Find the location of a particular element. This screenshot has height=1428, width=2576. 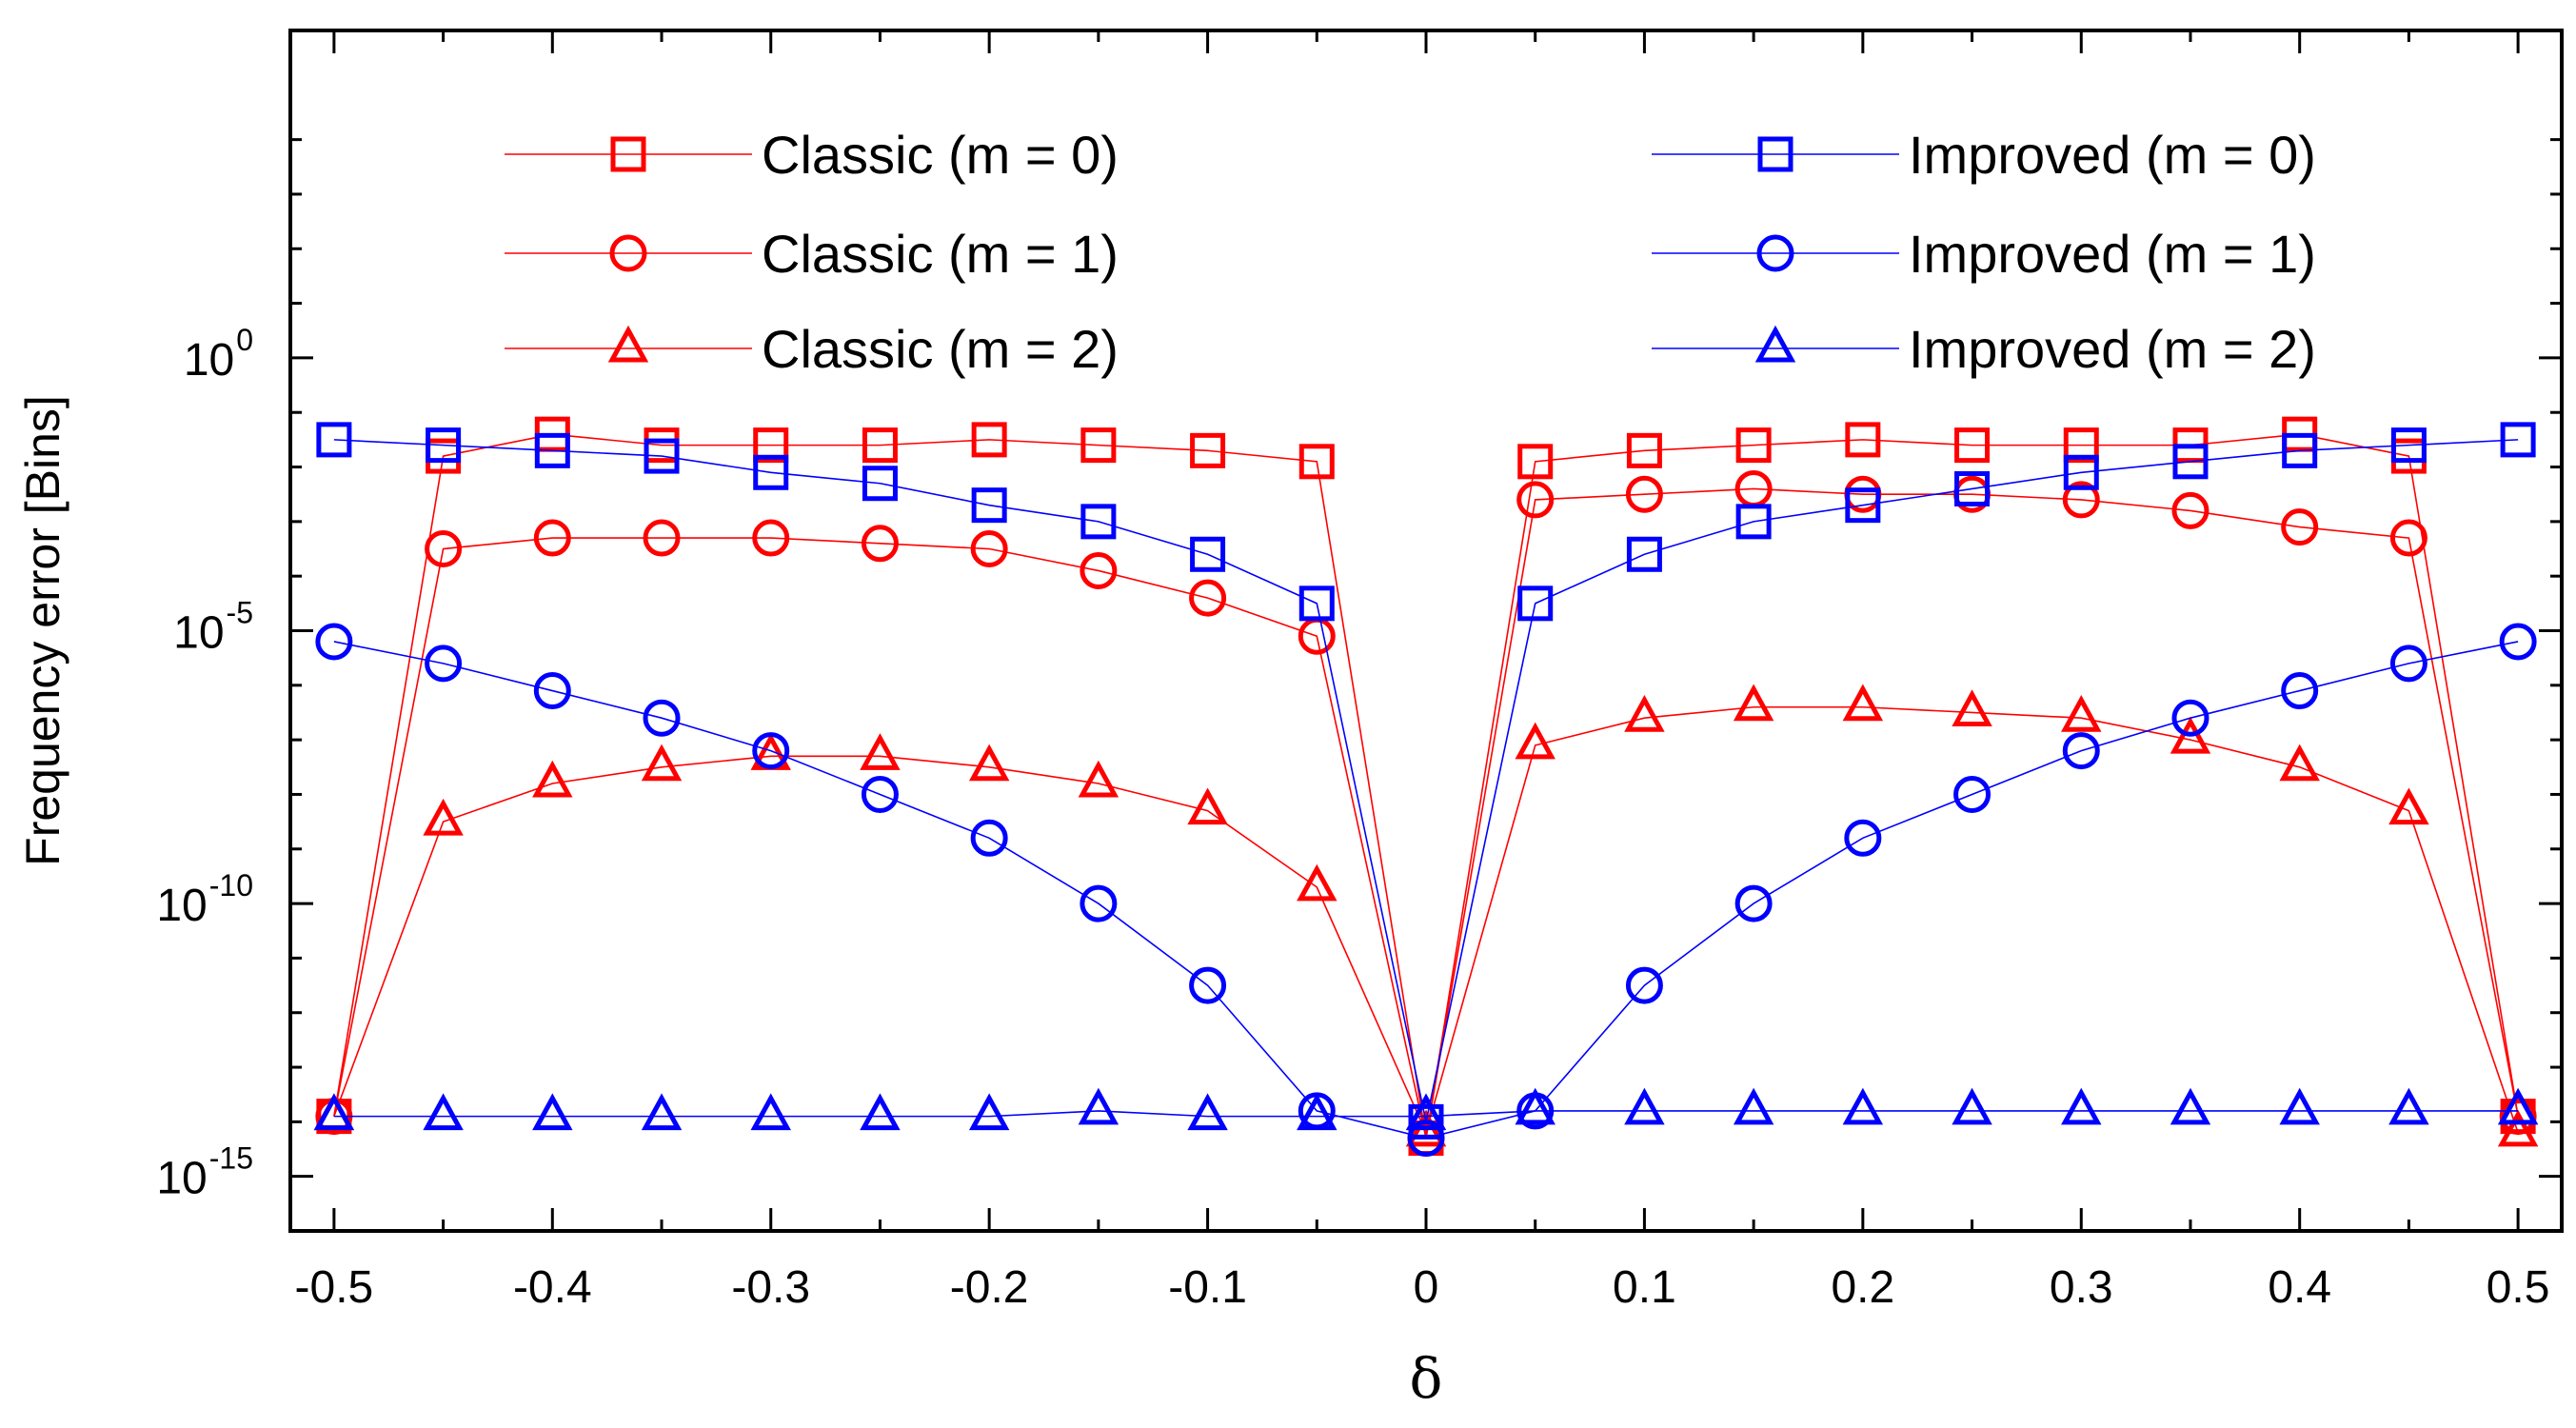

y-tick-label: 10 -10 is located at coordinates (204, 899).